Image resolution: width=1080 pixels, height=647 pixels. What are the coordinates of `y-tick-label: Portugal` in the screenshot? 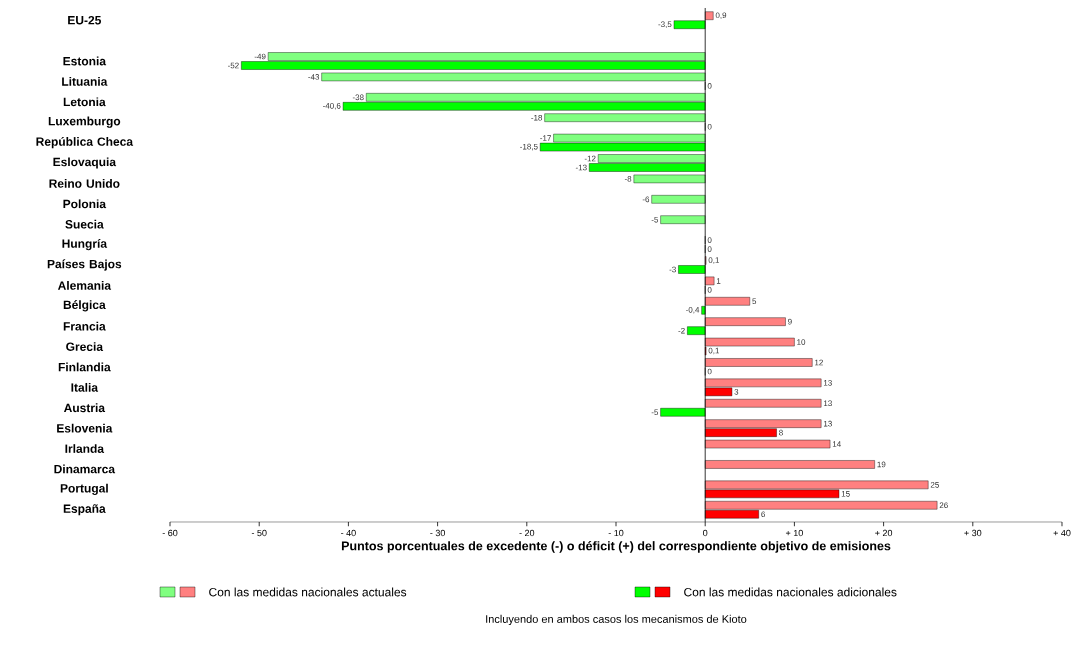 It's located at (84, 489).